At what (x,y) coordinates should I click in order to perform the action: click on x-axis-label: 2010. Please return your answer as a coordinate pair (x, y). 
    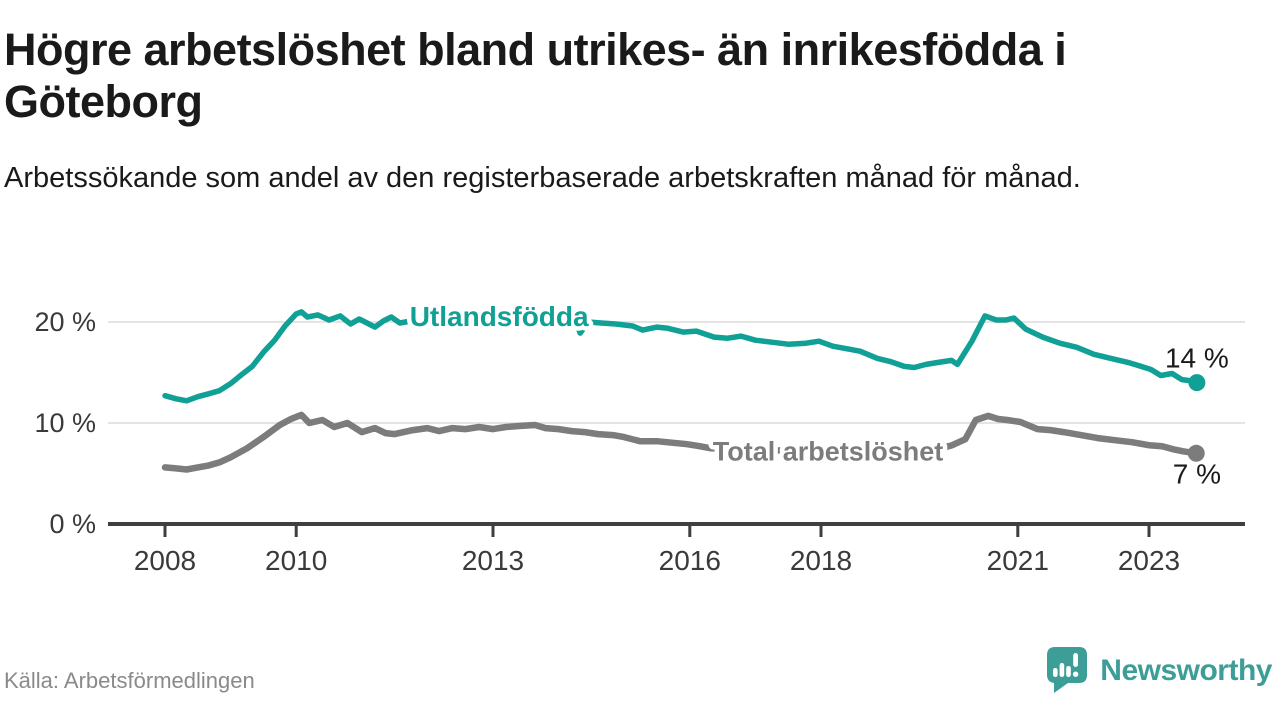
    Looking at the image, I should click on (296, 560).